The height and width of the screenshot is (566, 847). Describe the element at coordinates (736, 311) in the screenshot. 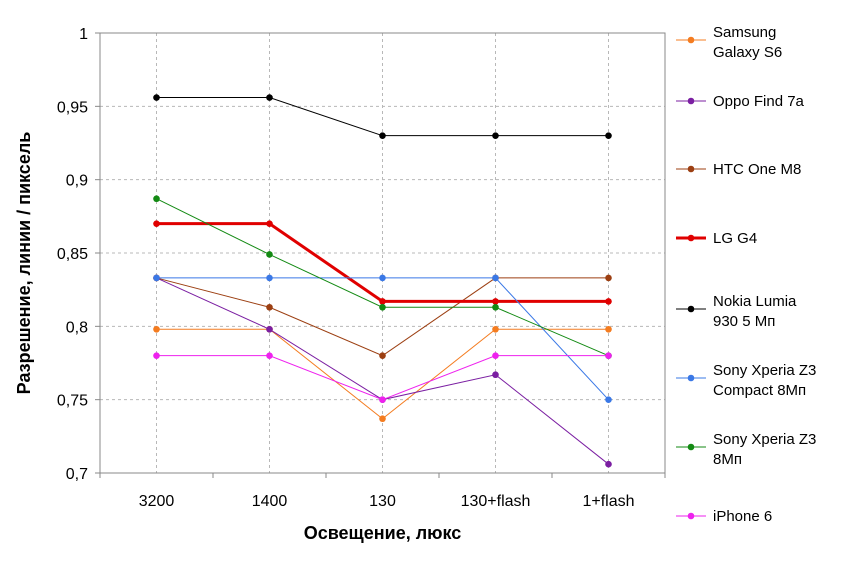

I see `legend-item: Nokia Lumia 930 5 Мп` at that location.